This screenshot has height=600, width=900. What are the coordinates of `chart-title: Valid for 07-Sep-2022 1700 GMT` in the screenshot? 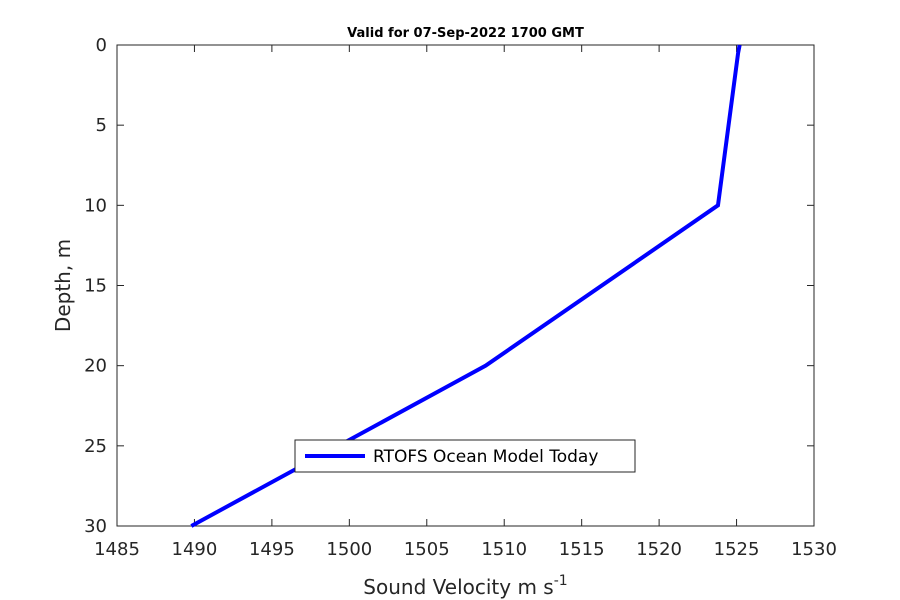 It's located at (465, 33).